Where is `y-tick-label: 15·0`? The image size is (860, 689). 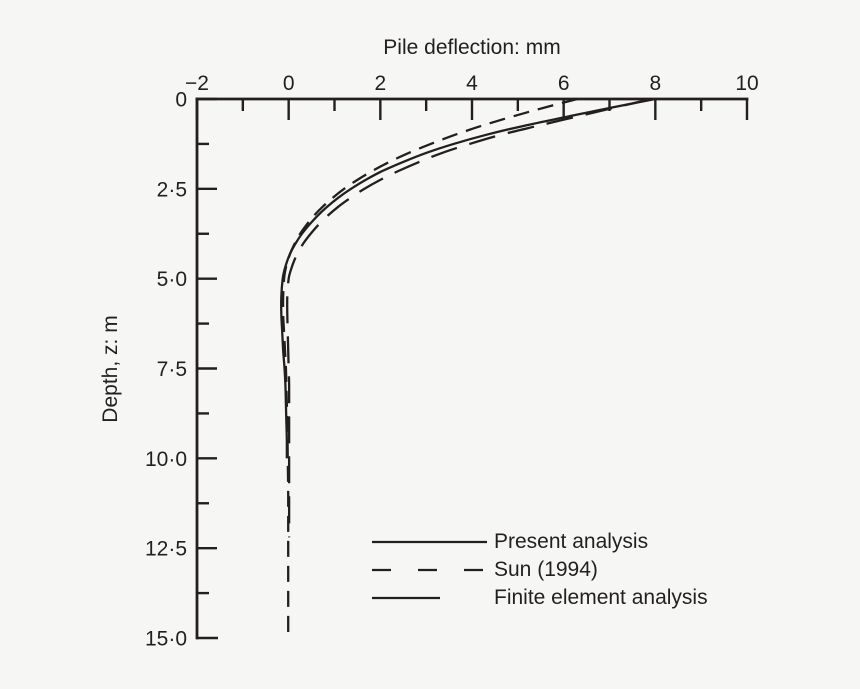 y-tick-label: 15·0 is located at coordinates (166, 639).